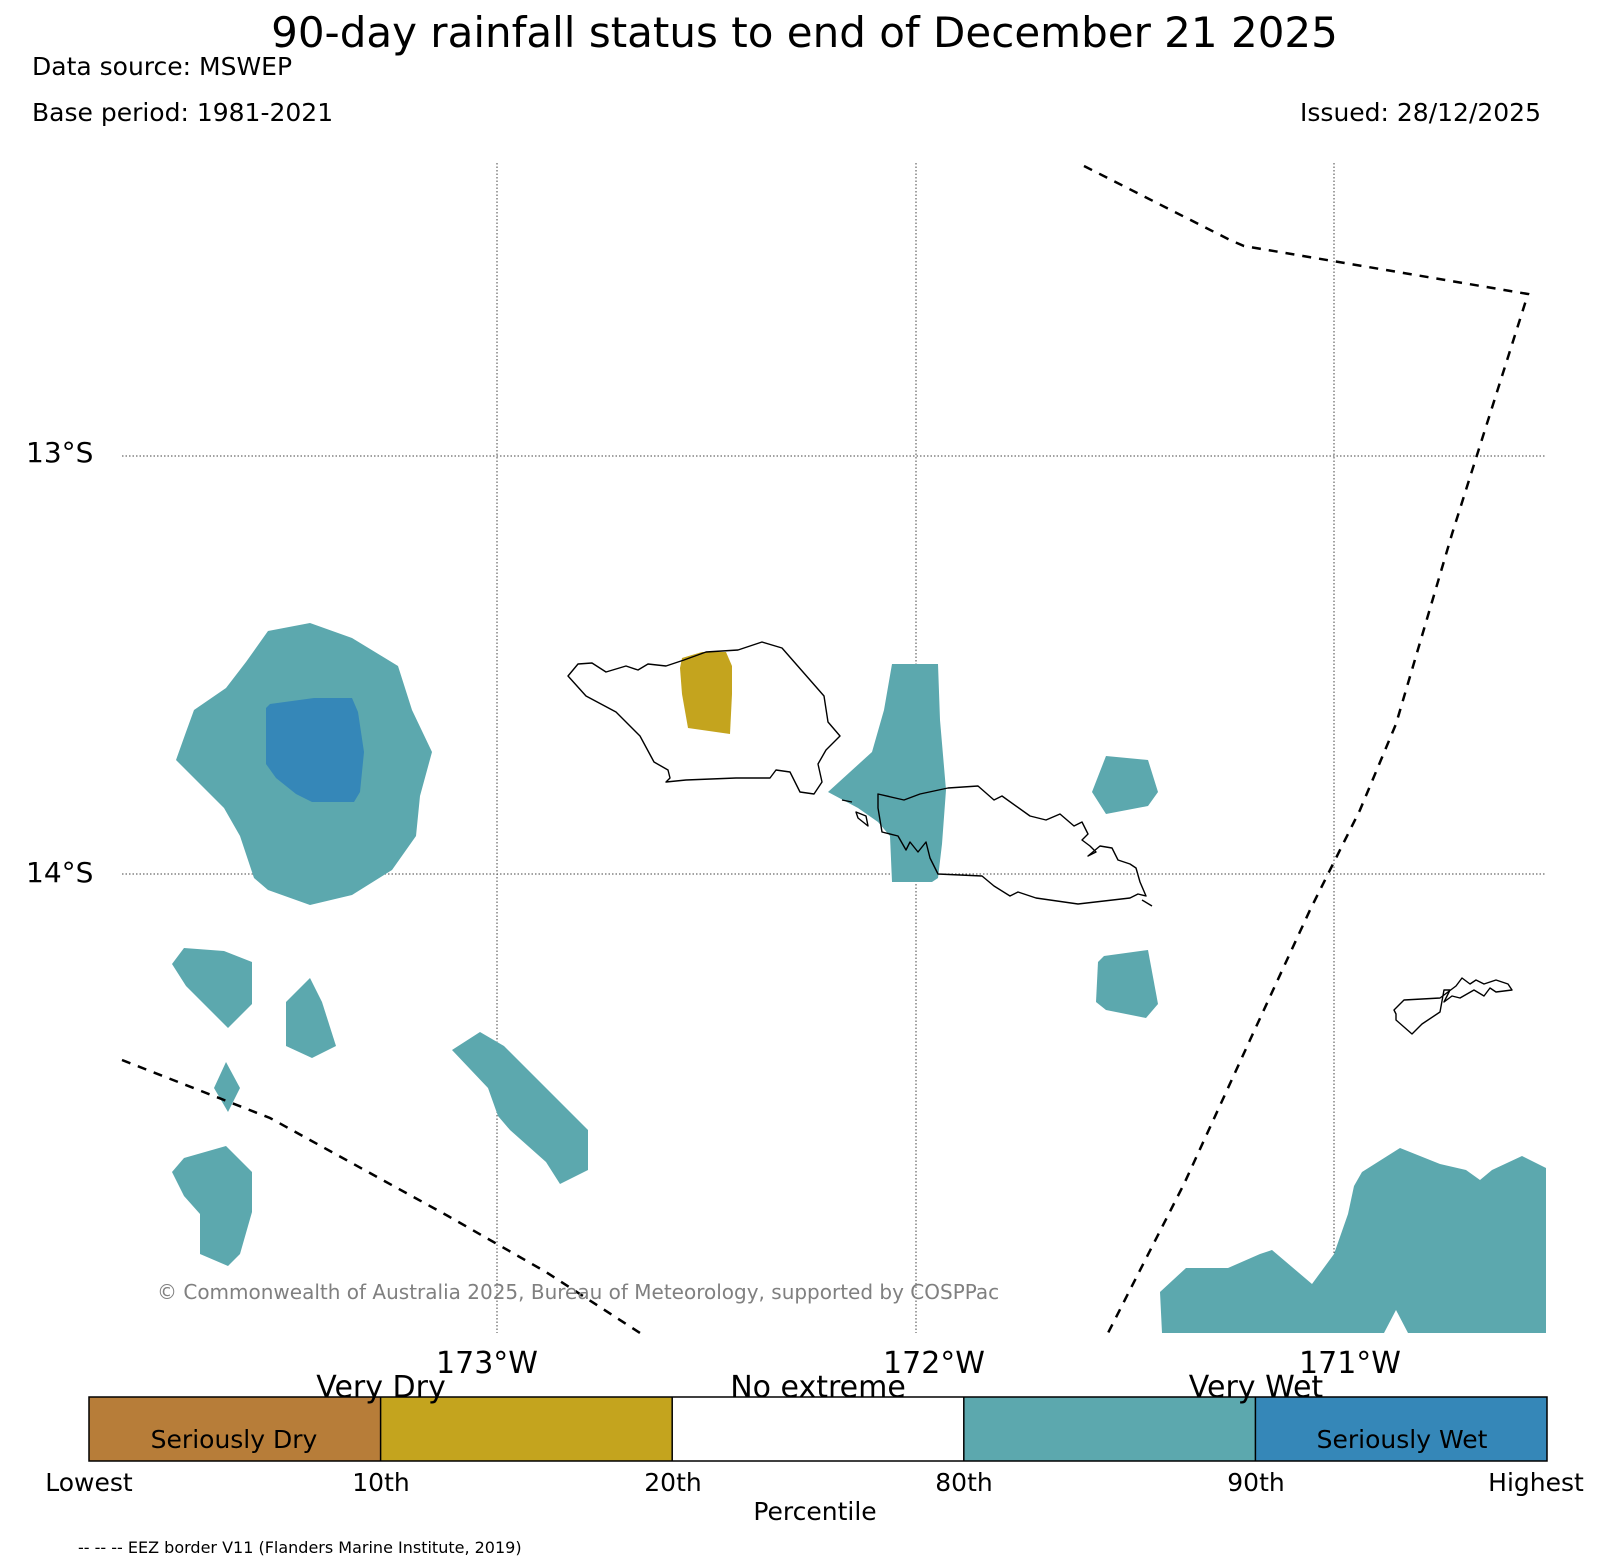  Describe the element at coordinates (706, 693) in the screenshot. I see `very-dry-region` at that location.